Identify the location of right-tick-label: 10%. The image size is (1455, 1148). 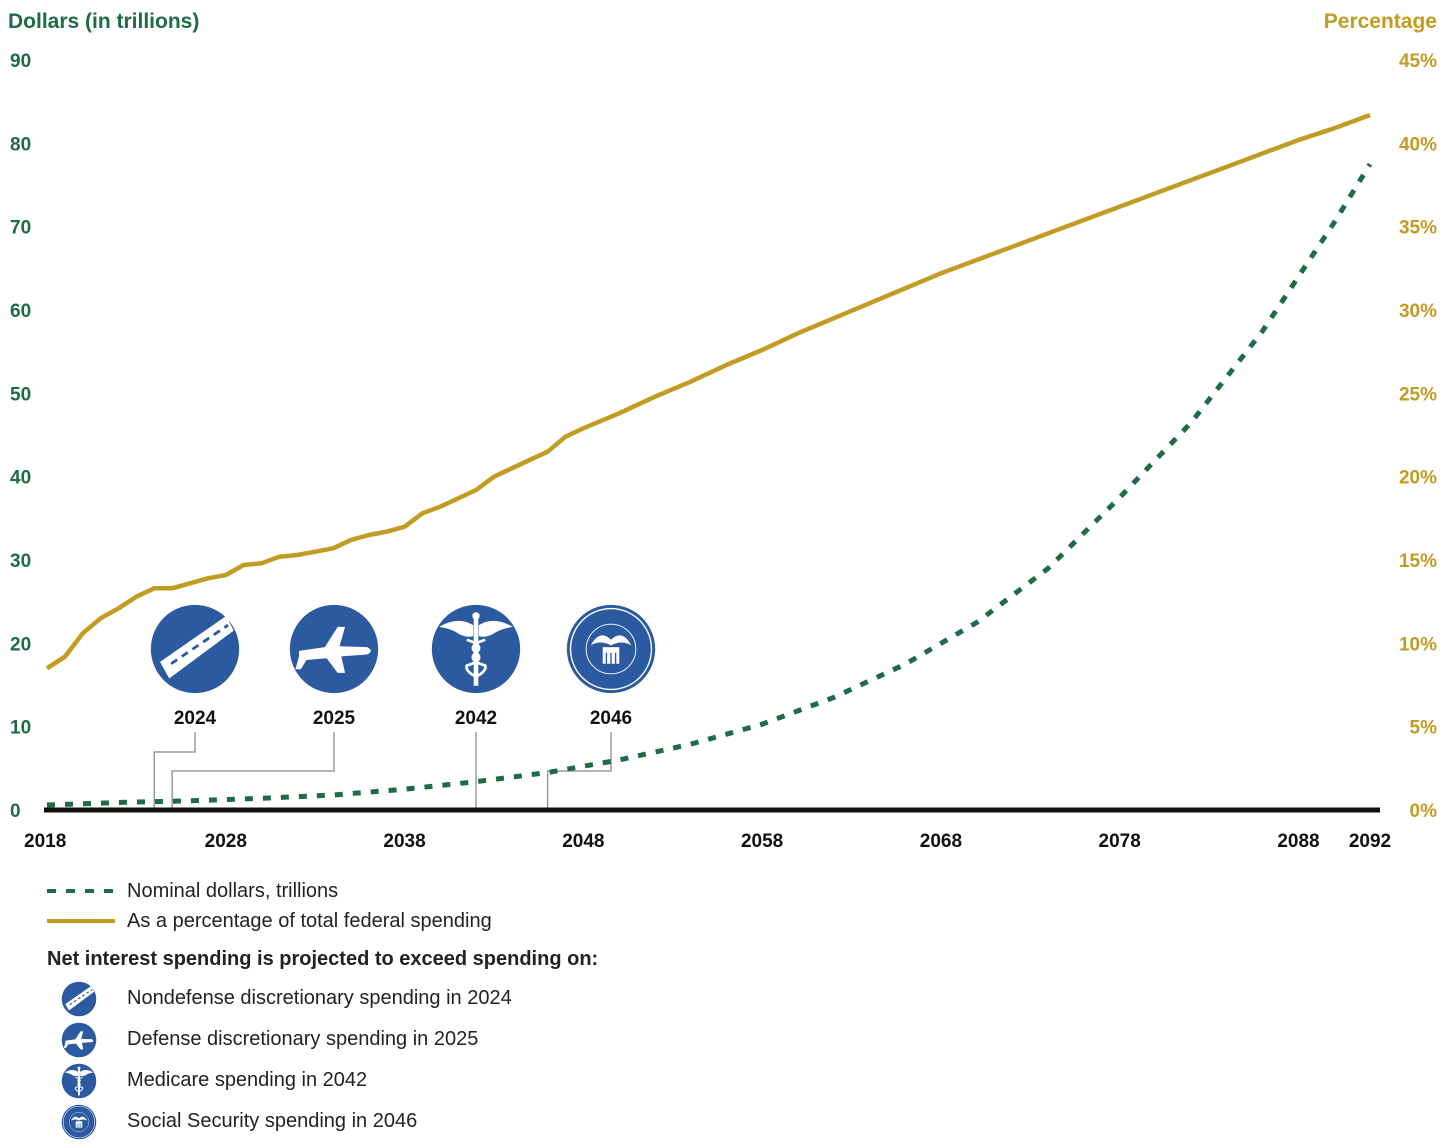
(1418, 644).